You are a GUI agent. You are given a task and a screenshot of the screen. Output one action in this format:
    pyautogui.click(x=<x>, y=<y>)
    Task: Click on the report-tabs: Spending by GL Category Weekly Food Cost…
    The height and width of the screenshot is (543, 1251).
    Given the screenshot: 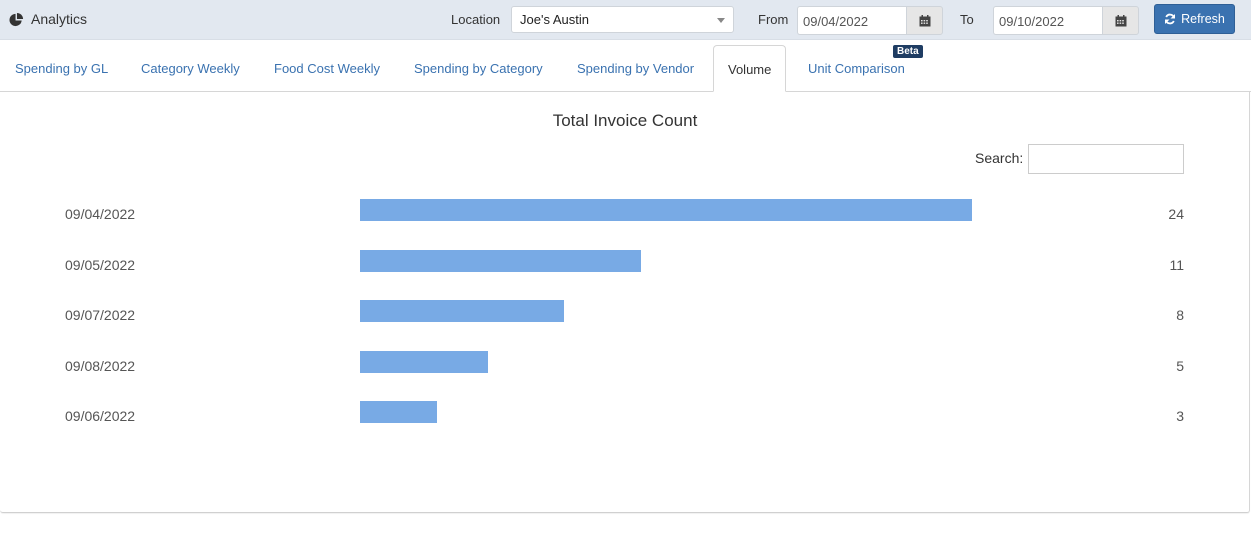 What is the action you would take?
    pyautogui.click(x=625, y=66)
    